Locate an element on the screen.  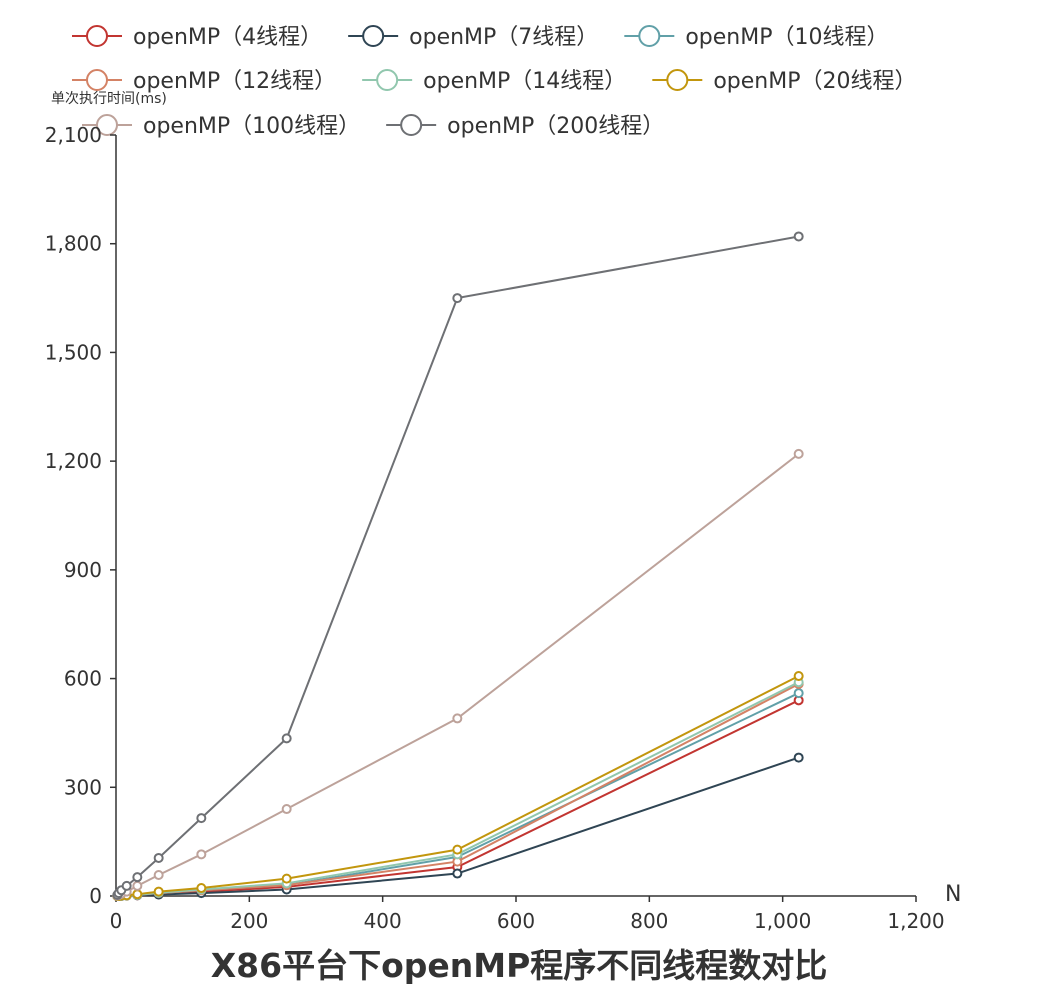
legend-label: openMP（12线程） is located at coordinates (234, 81).